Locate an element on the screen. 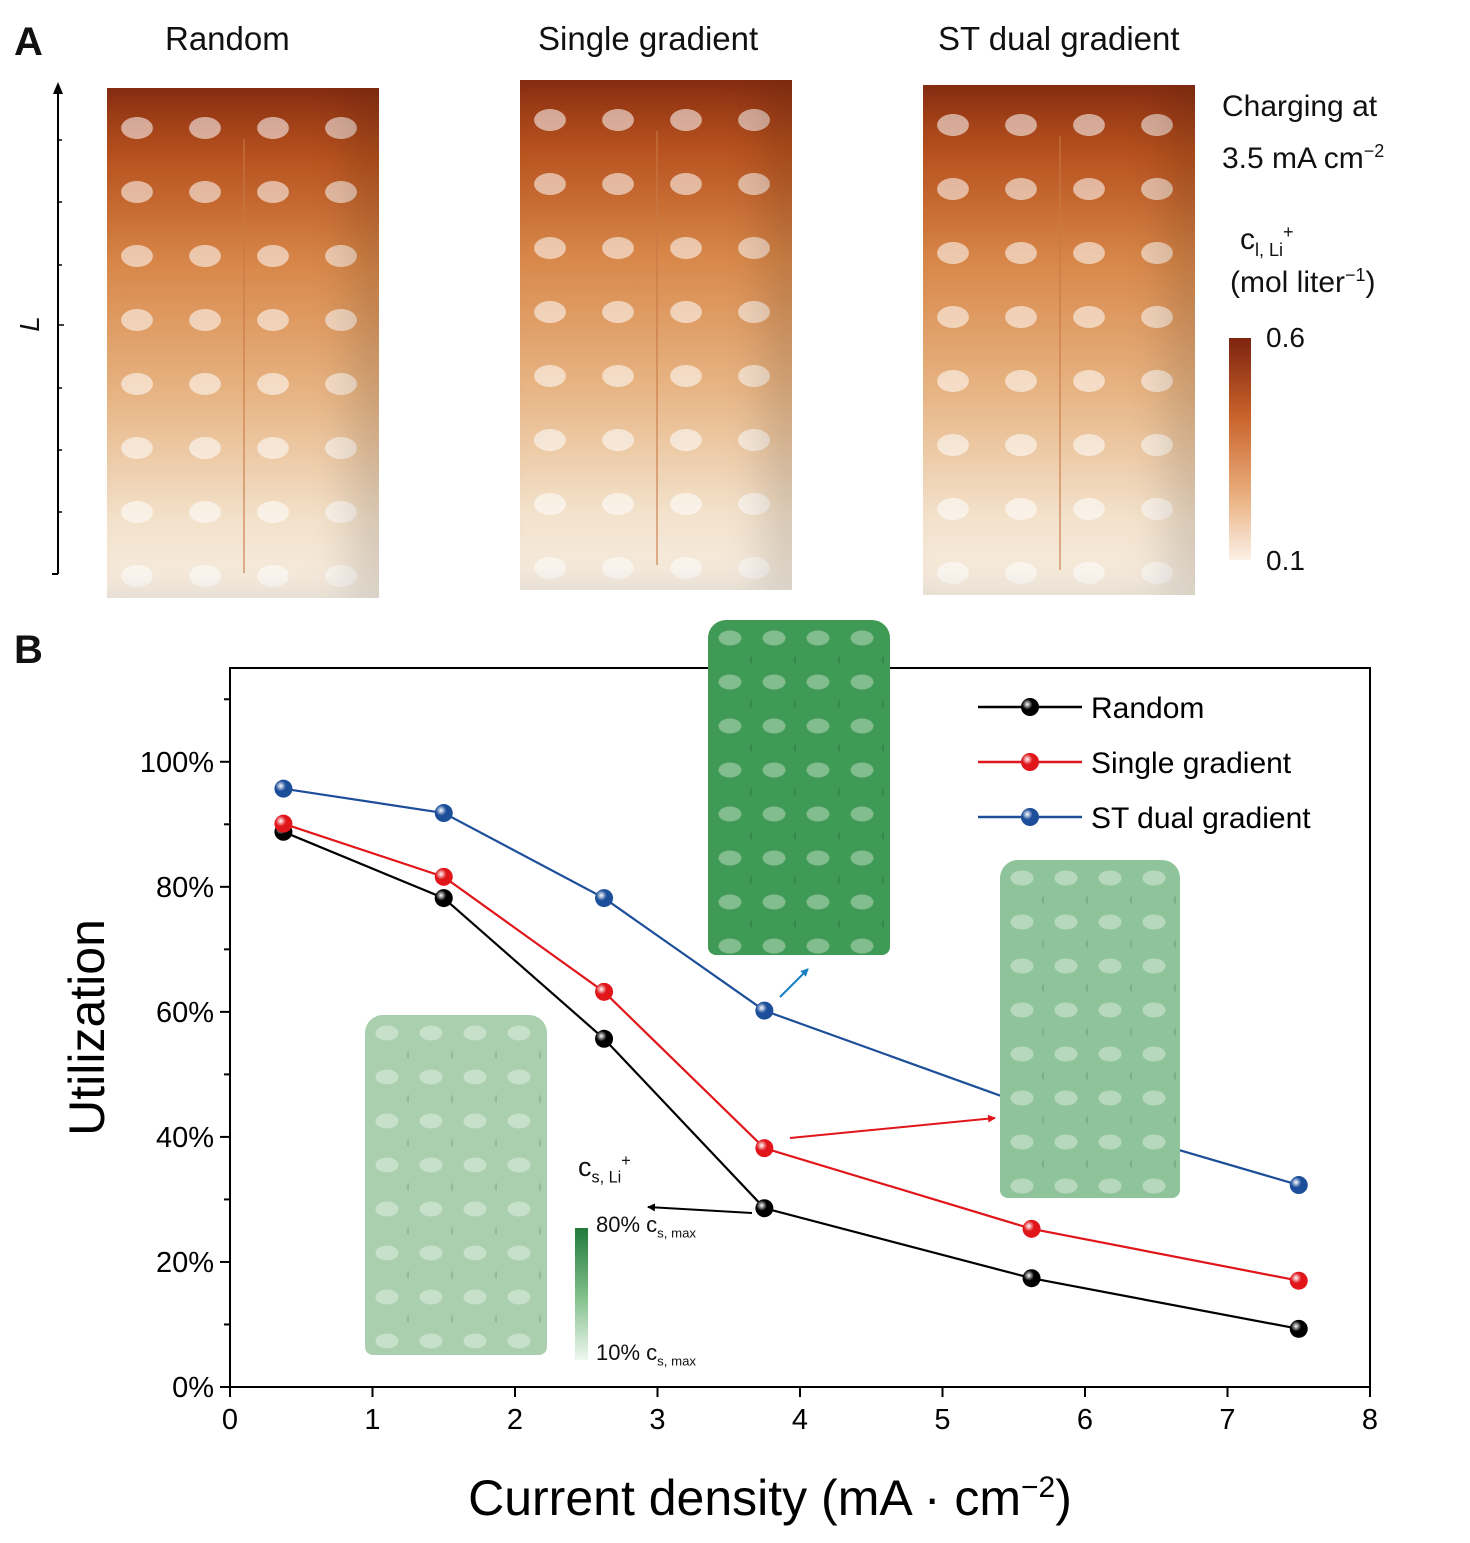  legend-label-st-dual-gradient: ST dual gradient is located at coordinates (1201, 818).